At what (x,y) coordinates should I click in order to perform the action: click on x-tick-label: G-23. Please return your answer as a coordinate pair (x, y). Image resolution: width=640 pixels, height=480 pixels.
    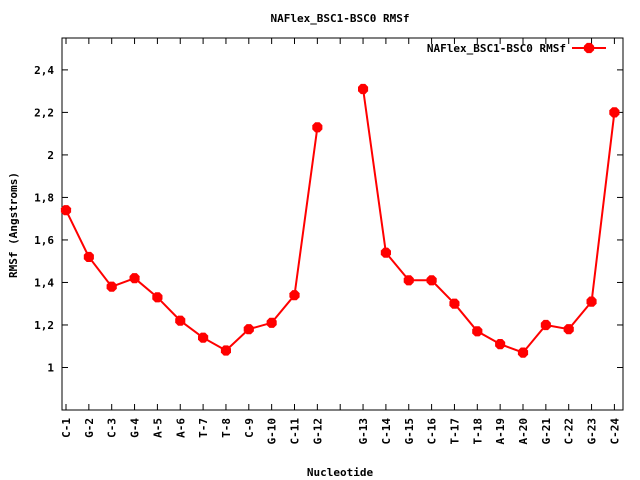
    Looking at the image, I should click on (592, 431).